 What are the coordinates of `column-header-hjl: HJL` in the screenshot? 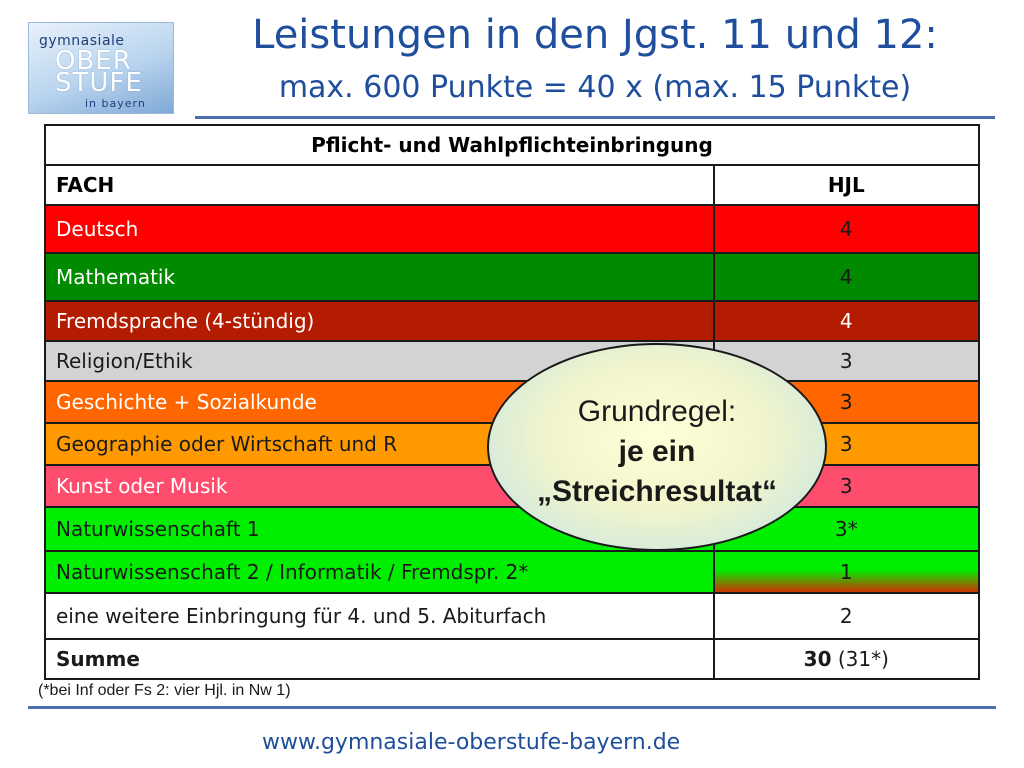 It's located at (846, 185).